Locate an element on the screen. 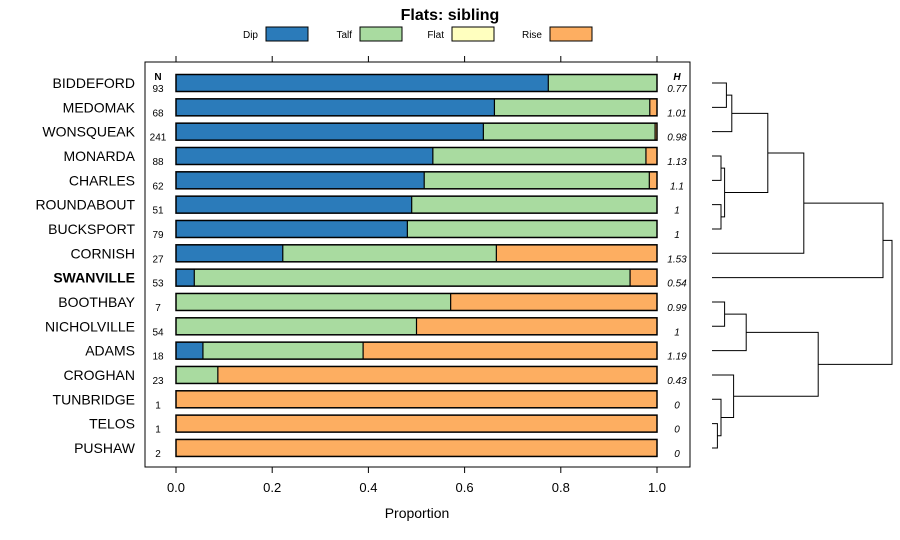 This screenshot has height=540, width=900. row-label-swanville: SWANVILLE is located at coordinates (94, 278).